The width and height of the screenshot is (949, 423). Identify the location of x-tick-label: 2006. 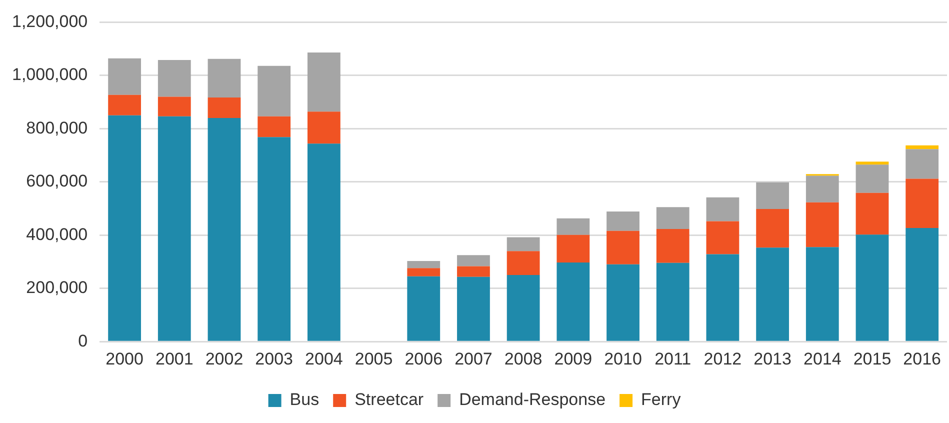
(423, 358).